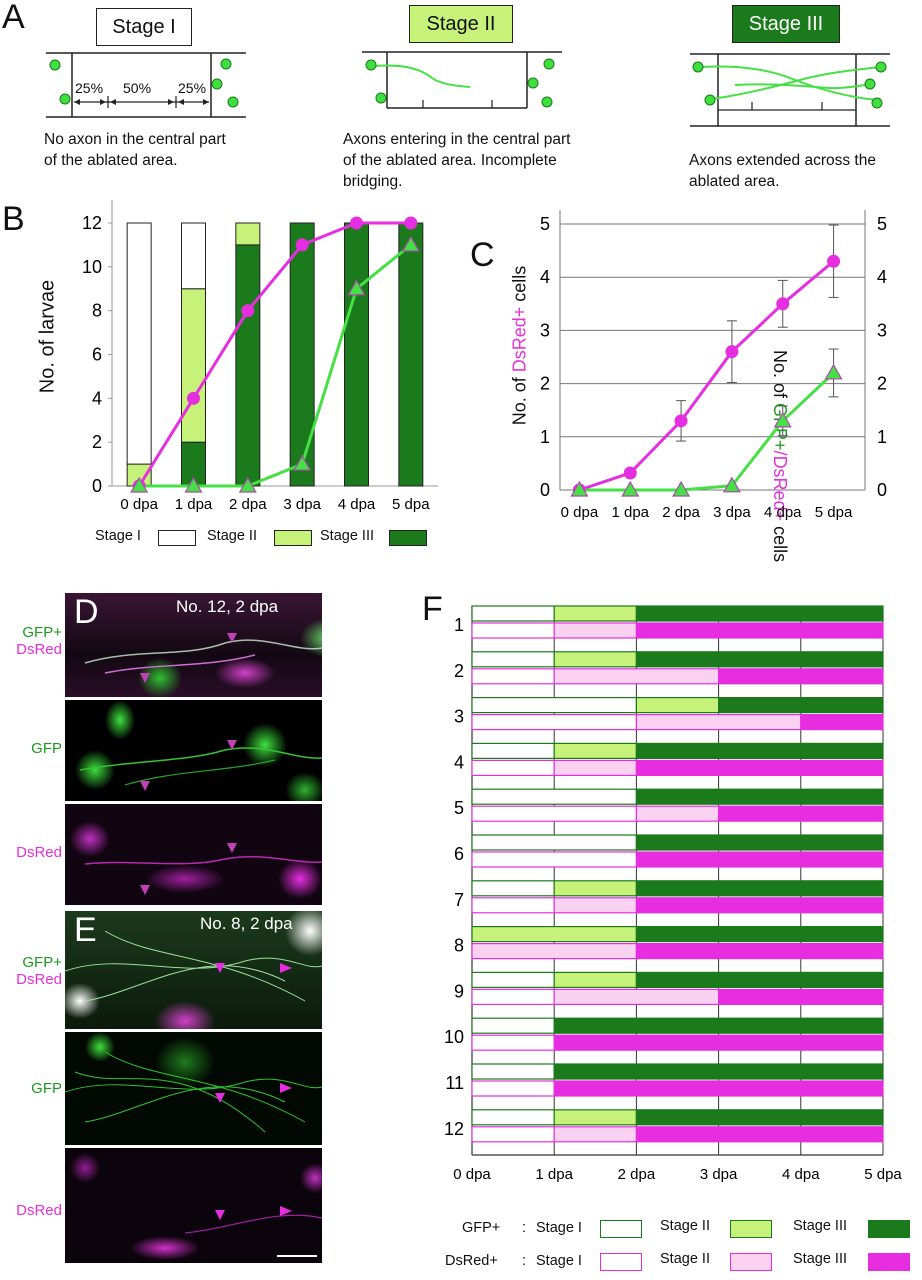 Image resolution: width=922 pixels, height=1280 pixels. What do you see at coordinates (882, 277) in the screenshot?
I see `chart-c-ytick-right: 4` at bounding box center [882, 277].